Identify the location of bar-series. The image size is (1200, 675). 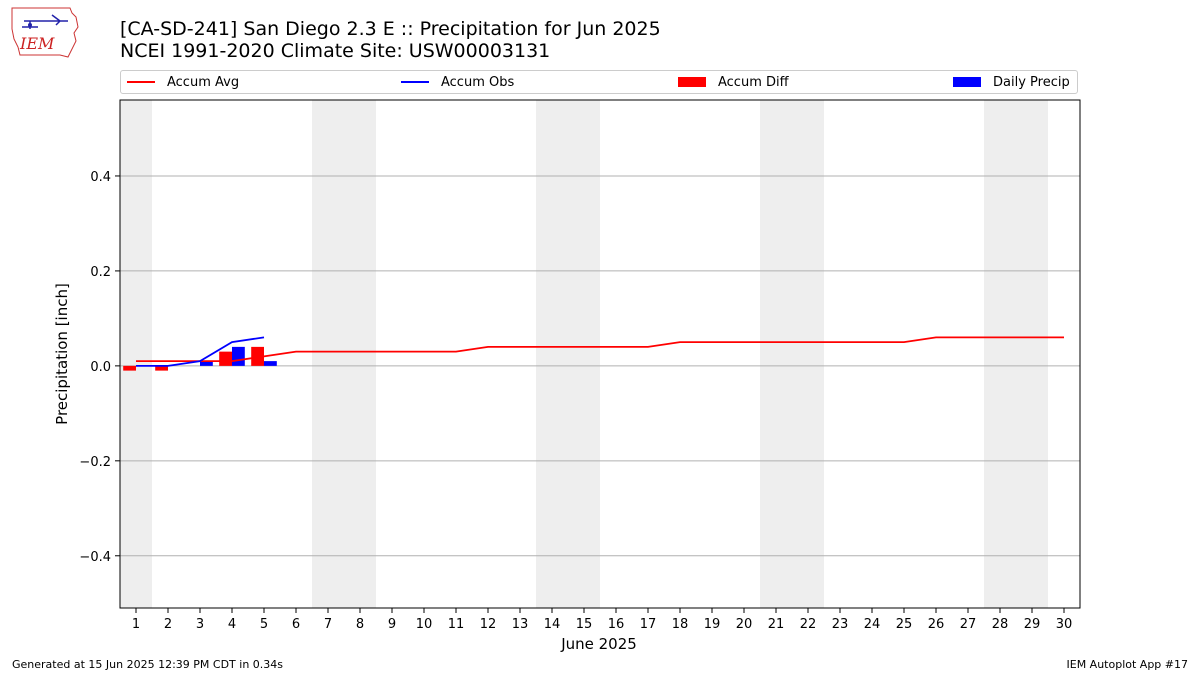
(200, 358).